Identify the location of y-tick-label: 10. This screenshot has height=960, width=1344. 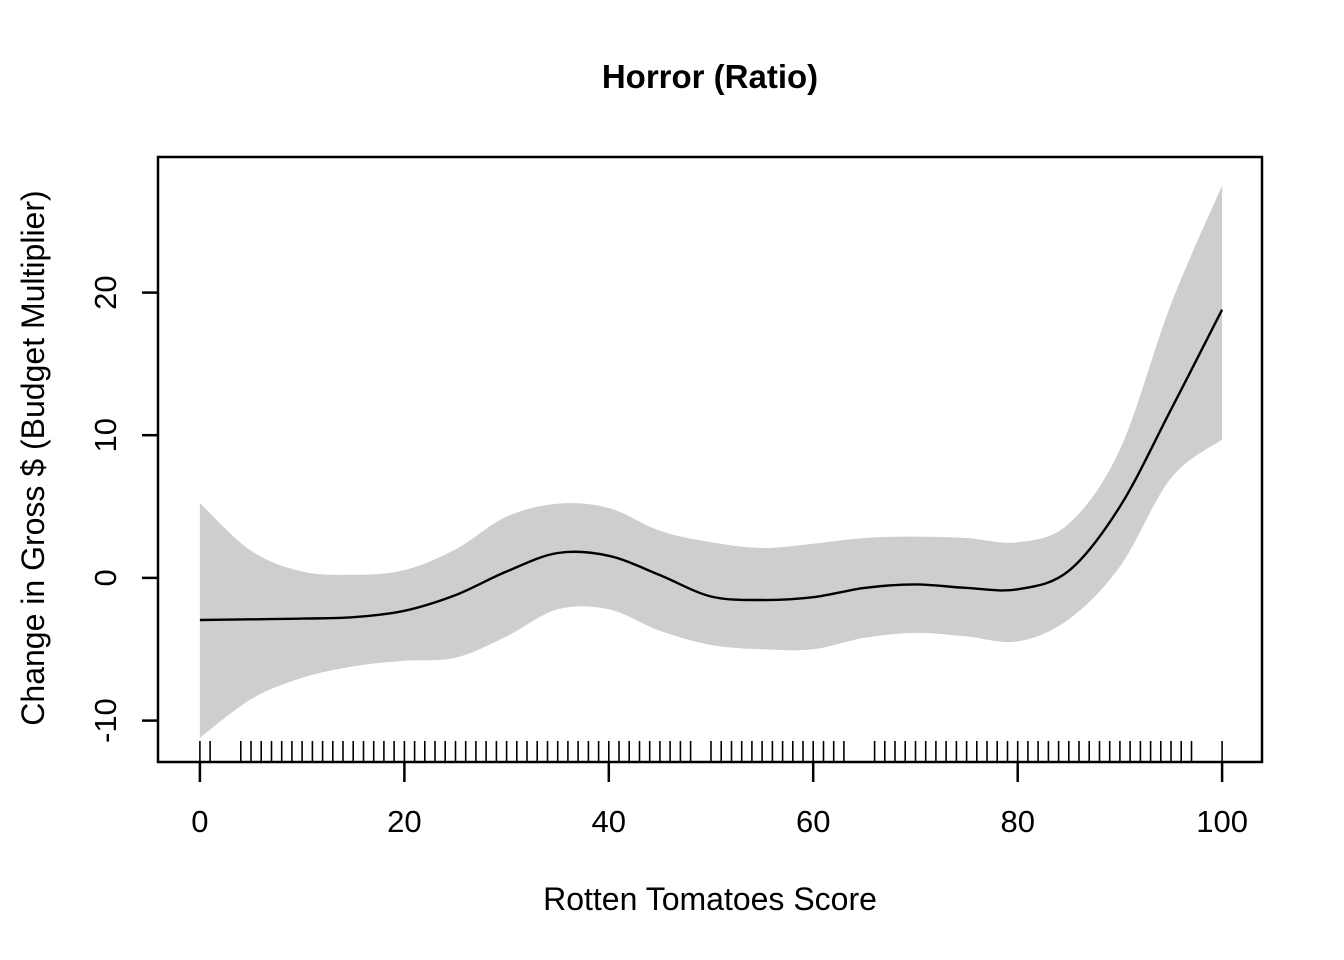
(105, 435).